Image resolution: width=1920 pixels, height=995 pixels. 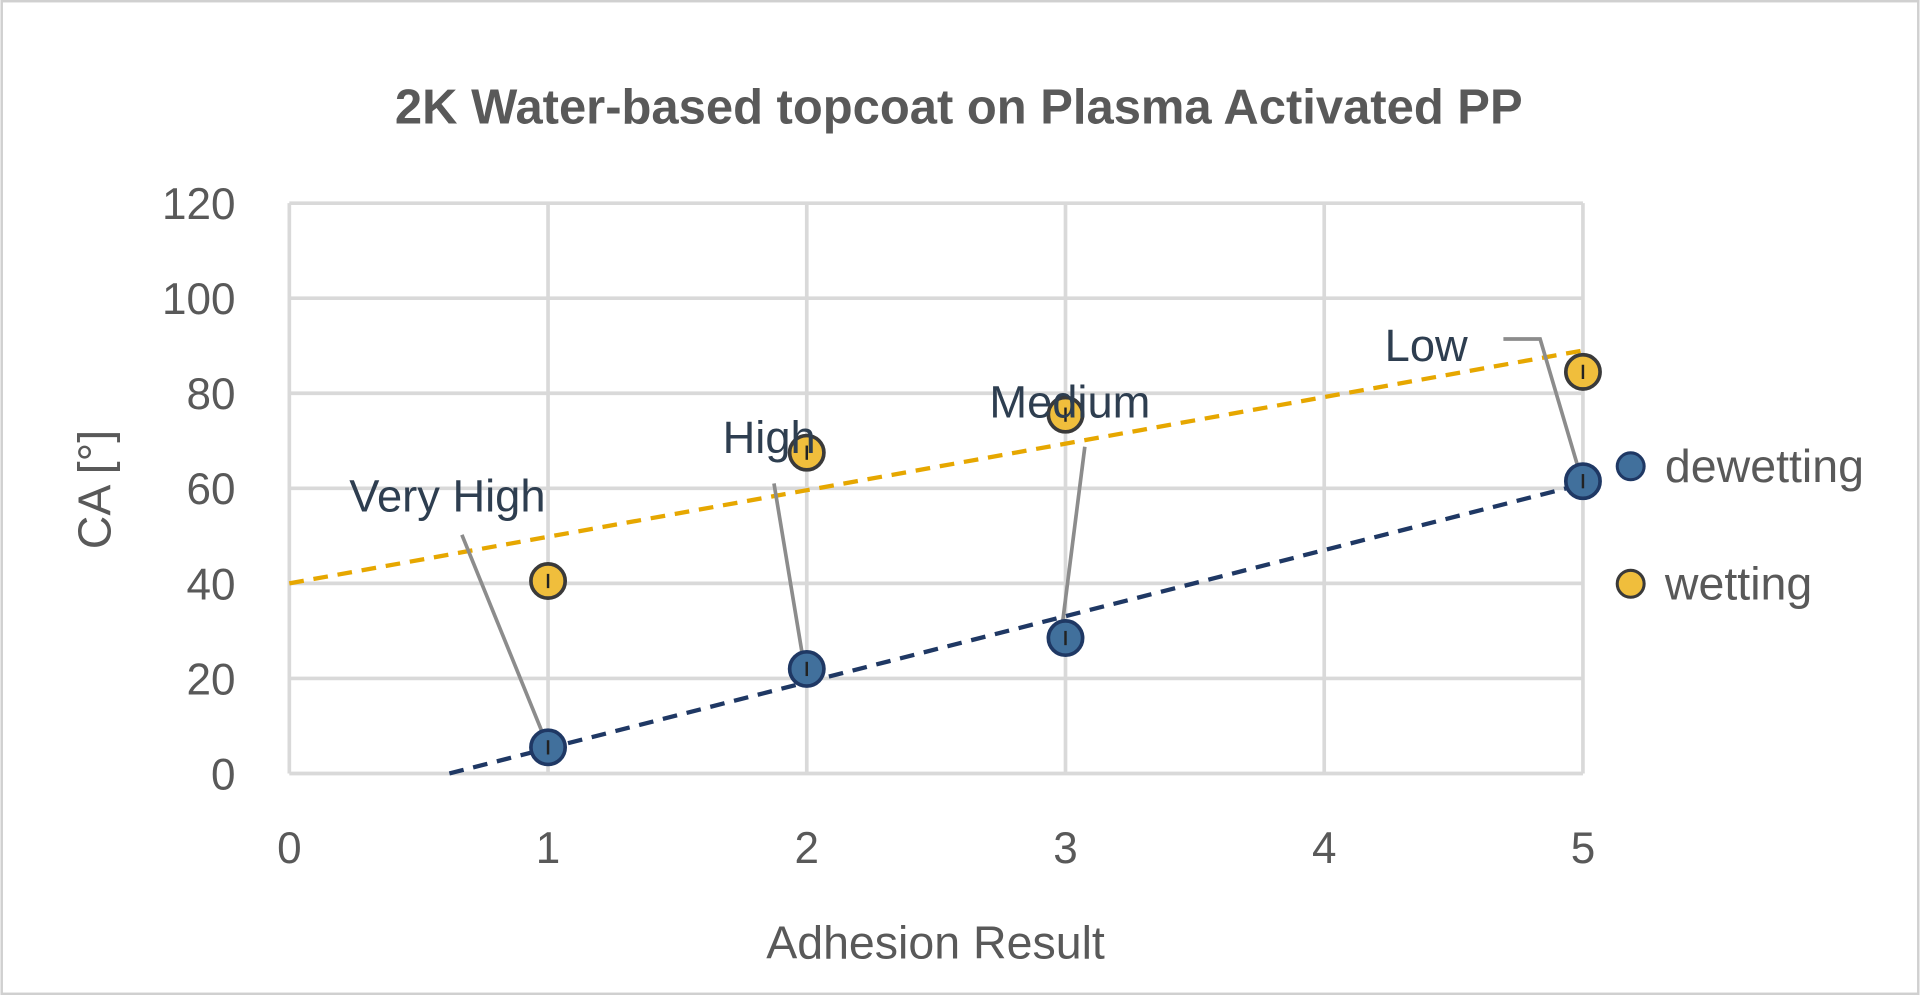 I want to click on x-tick-label: 3, so click(x=1065, y=848).